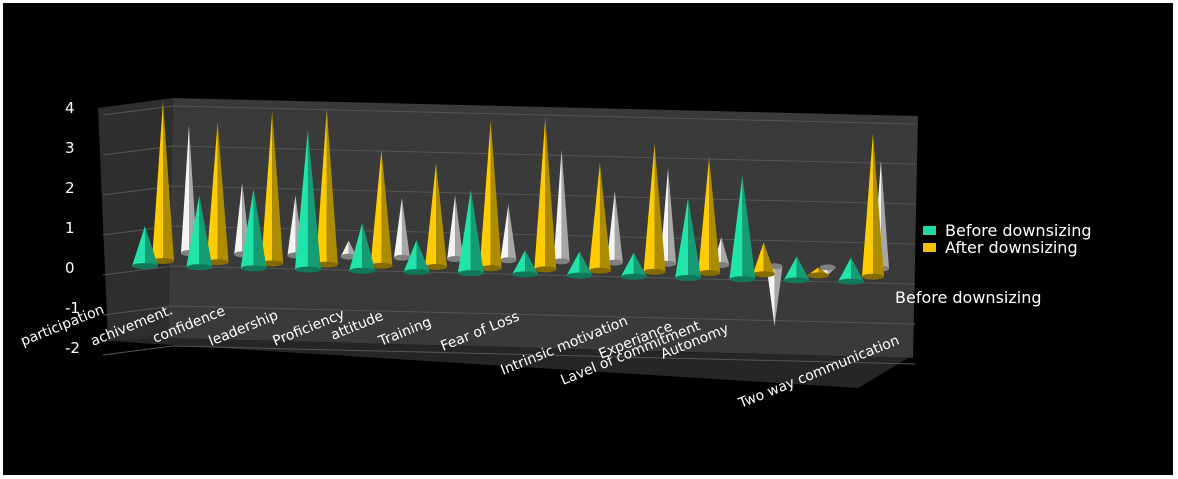 Image resolution: width=1178 pixels, height=479 pixels. What do you see at coordinates (70, 188) in the screenshot?
I see `y-tick-label: 2` at bounding box center [70, 188].